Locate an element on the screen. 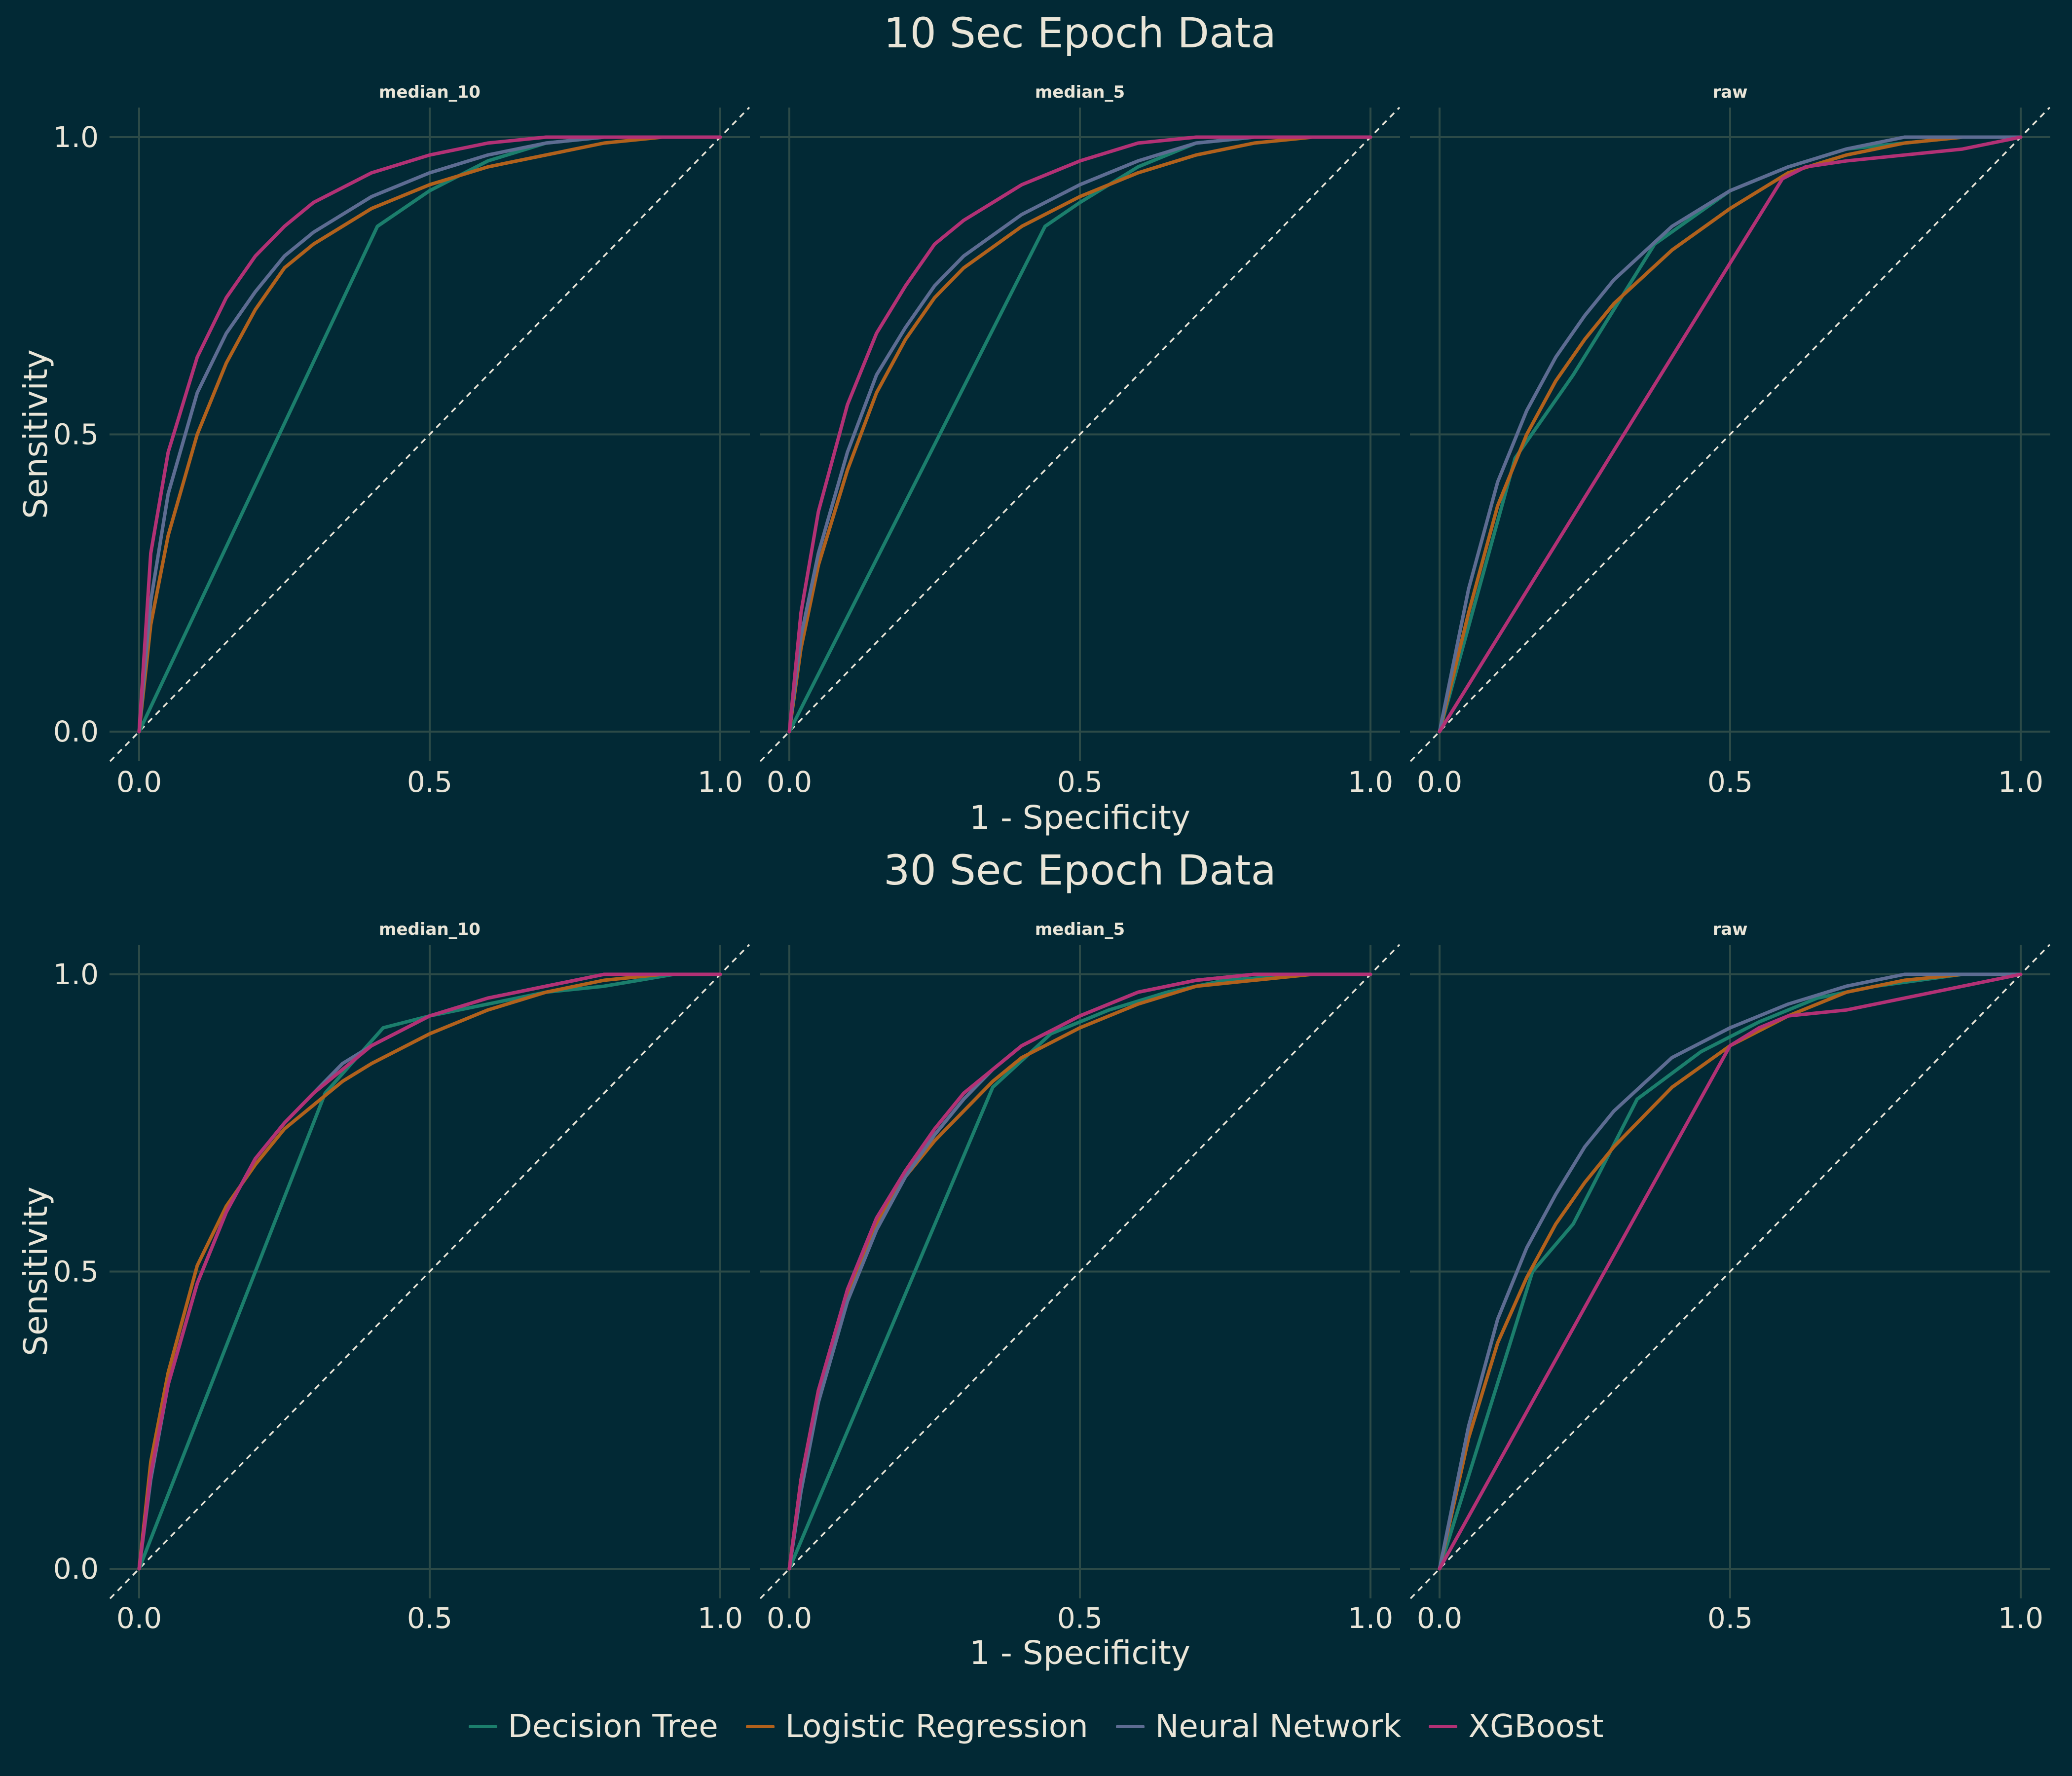 This screenshot has width=2072, height=1776. legend-label-logistic-regression: Logistic Regression is located at coordinates (937, 1727).